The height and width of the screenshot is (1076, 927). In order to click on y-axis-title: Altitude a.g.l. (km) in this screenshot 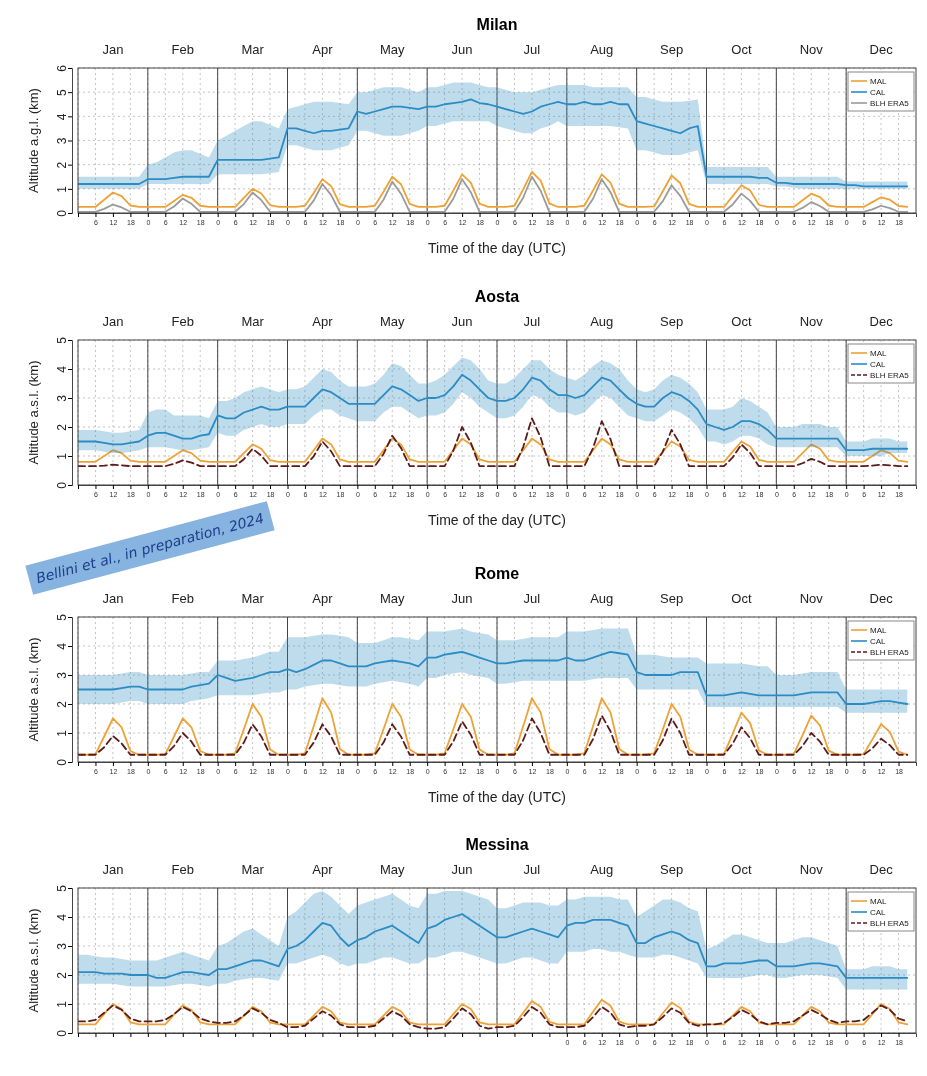, I will do `click(33, 140)`.